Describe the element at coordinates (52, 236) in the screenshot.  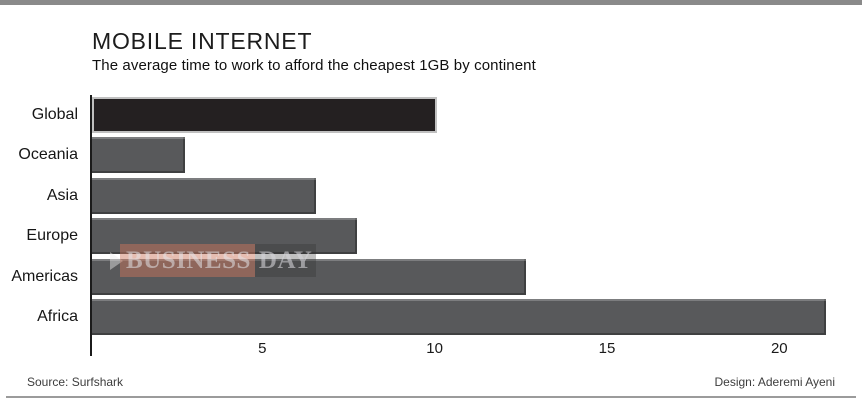
I see `category-label: Europe` at that location.